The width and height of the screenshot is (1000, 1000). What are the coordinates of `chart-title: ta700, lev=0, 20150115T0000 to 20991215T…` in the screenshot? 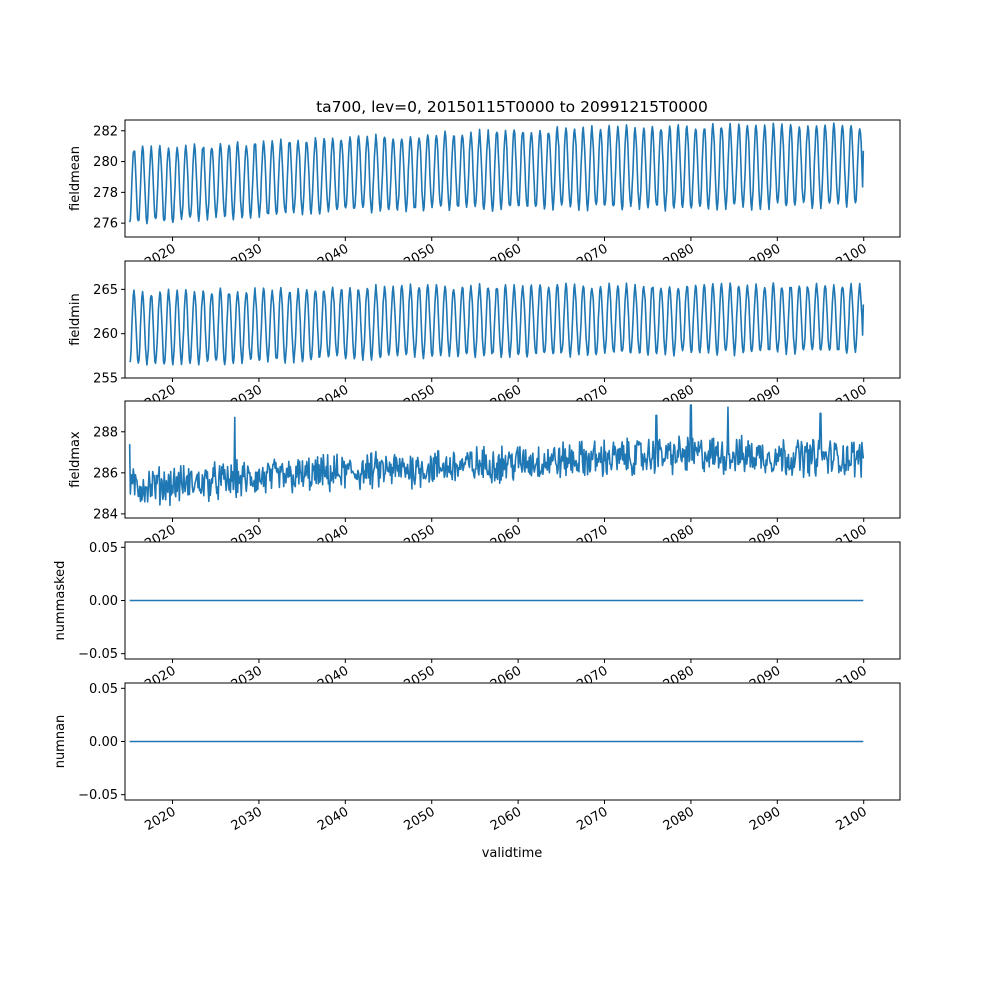 It's located at (512, 107).